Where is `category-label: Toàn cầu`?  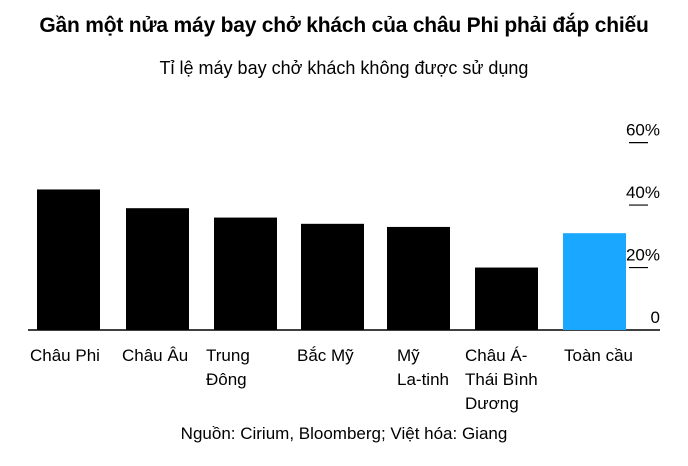 category-label: Toàn cầu is located at coordinates (598, 355).